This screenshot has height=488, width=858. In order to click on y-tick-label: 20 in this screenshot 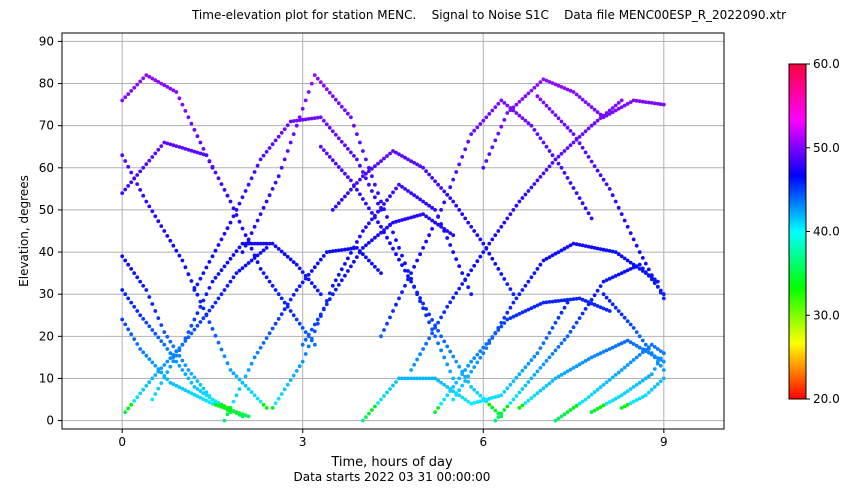, I will do `click(46, 336)`.